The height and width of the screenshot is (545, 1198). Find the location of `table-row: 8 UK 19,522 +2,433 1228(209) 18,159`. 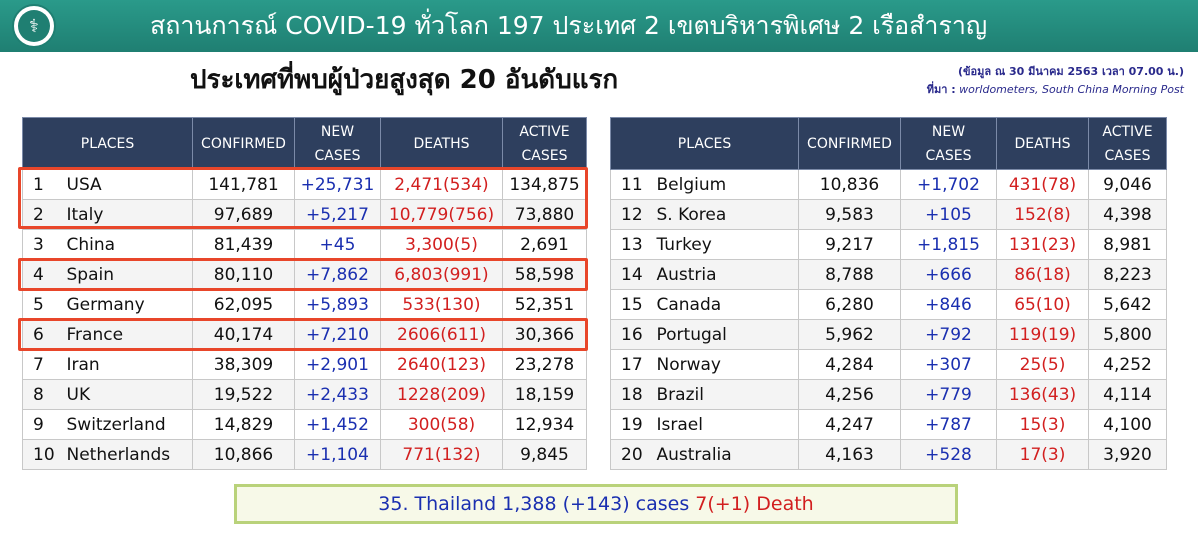

table-row: 8 UK 19,522 +2,433 1228(209) 18,159 is located at coordinates (304, 394).